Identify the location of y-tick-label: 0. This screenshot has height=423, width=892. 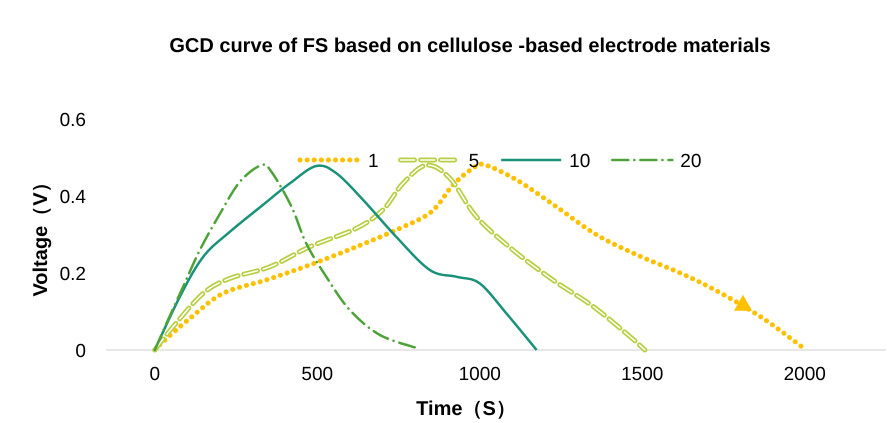
(80, 351).